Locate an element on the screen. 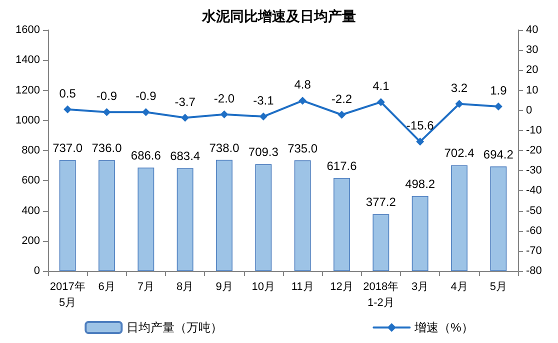  x-tick-label: 9月 is located at coordinates (224, 287).